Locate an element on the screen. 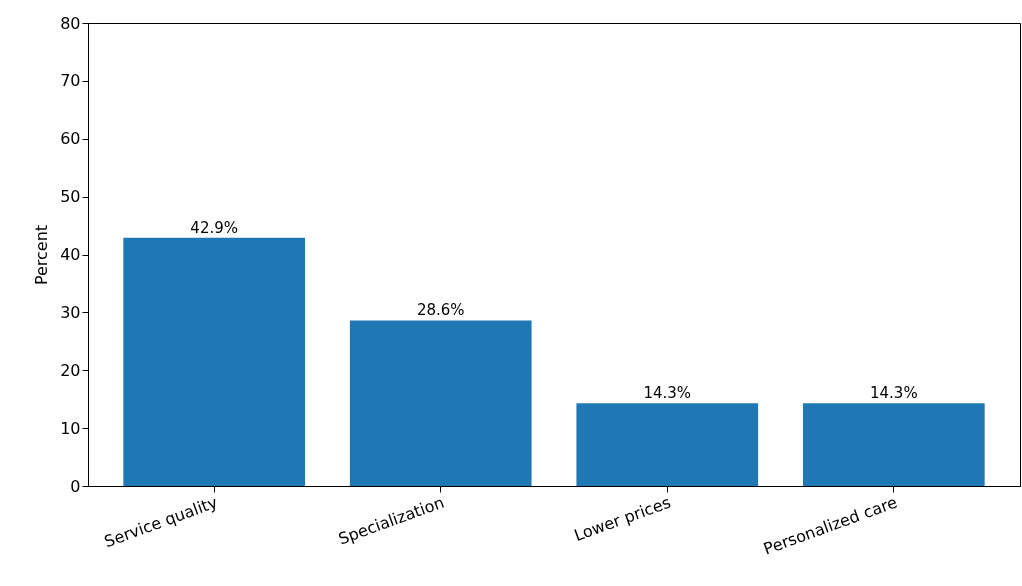 The width and height of the screenshot is (1022, 586). data-label: 28.6% is located at coordinates (440, 310).